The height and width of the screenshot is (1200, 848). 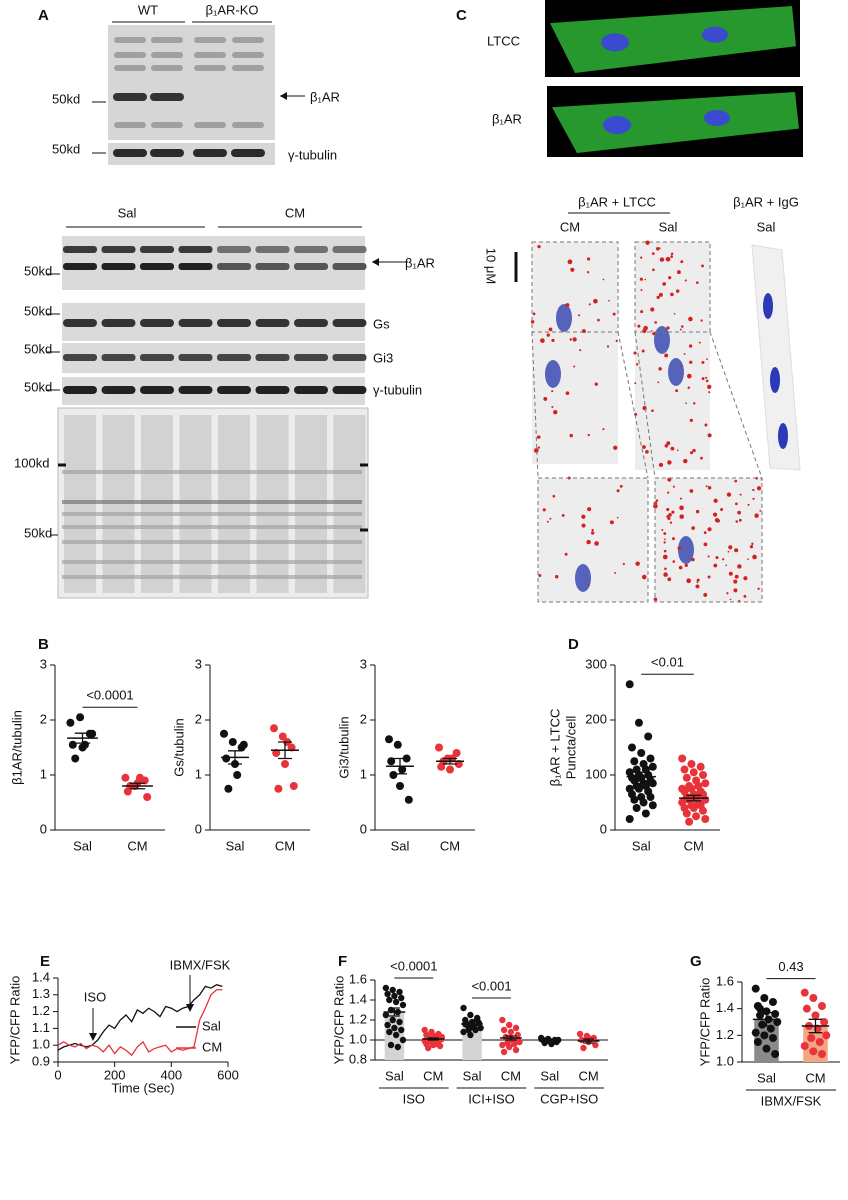 What do you see at coordinates (570, 748) in the screenshot?
I see `y-axis-label: Puncta/cell` at bounding box center [570, 748].